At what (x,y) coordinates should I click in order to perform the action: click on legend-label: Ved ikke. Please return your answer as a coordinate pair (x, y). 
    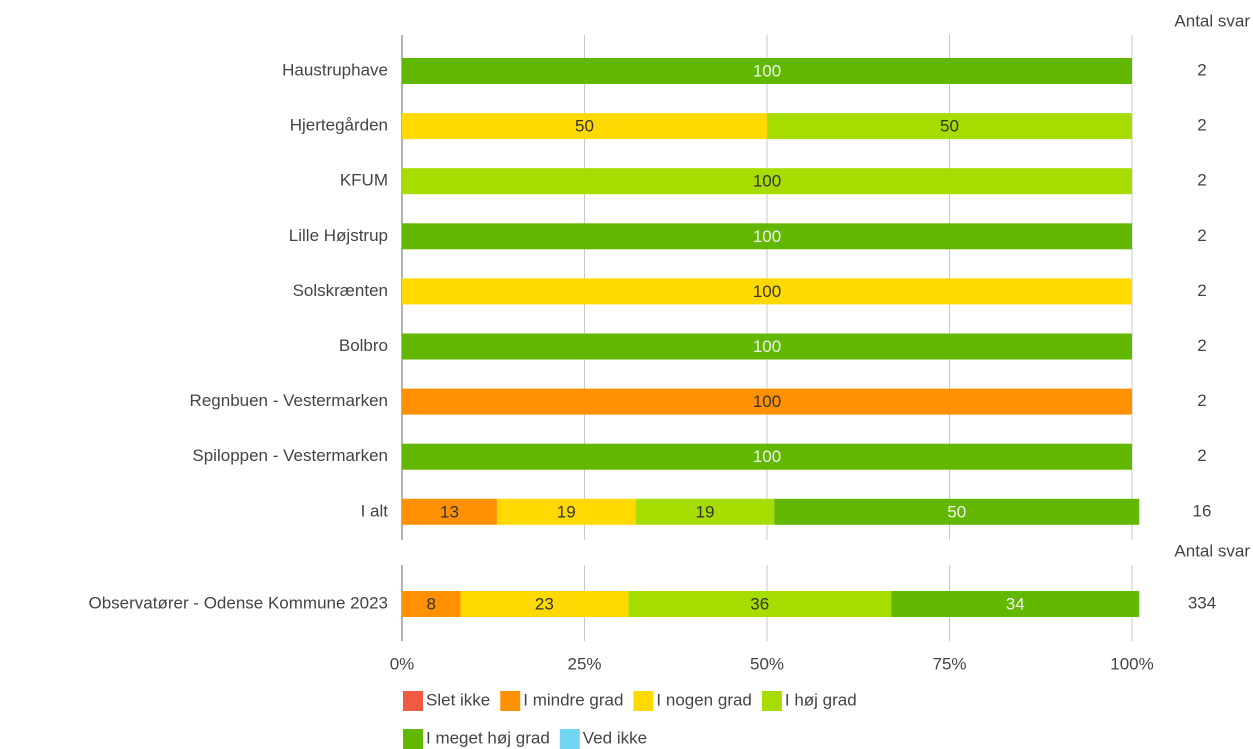
    Looking at the image, I should click on (615, 737).